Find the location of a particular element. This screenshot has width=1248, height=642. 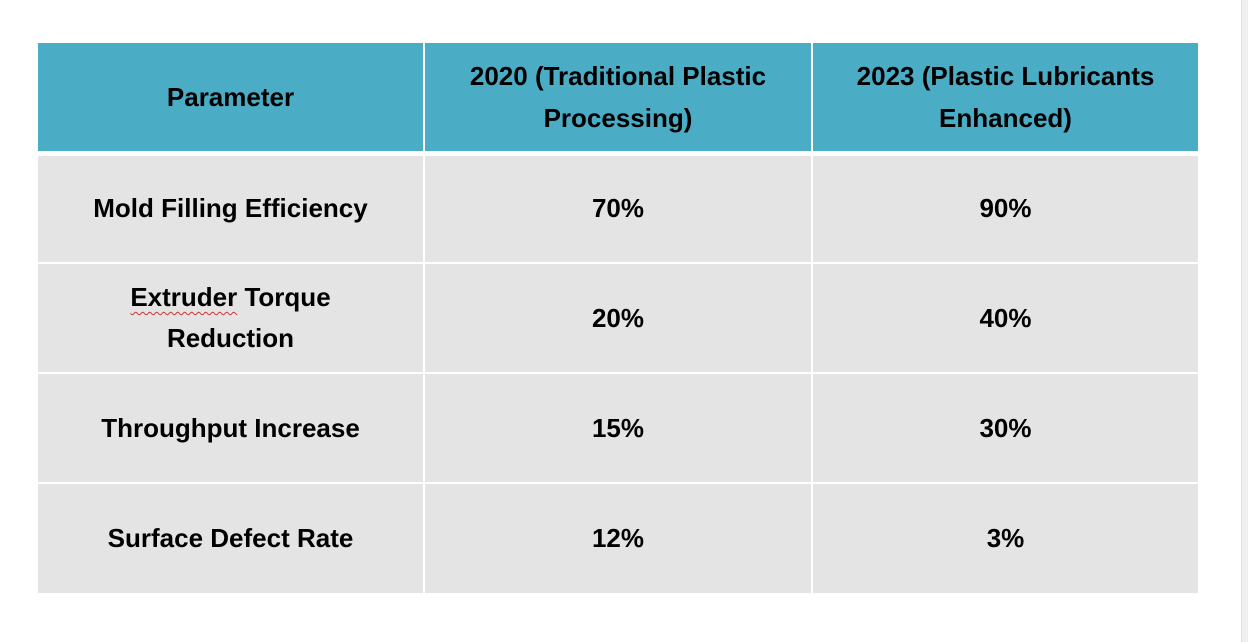

value-2020-cell: 12% is located at coordinates (618, 538).